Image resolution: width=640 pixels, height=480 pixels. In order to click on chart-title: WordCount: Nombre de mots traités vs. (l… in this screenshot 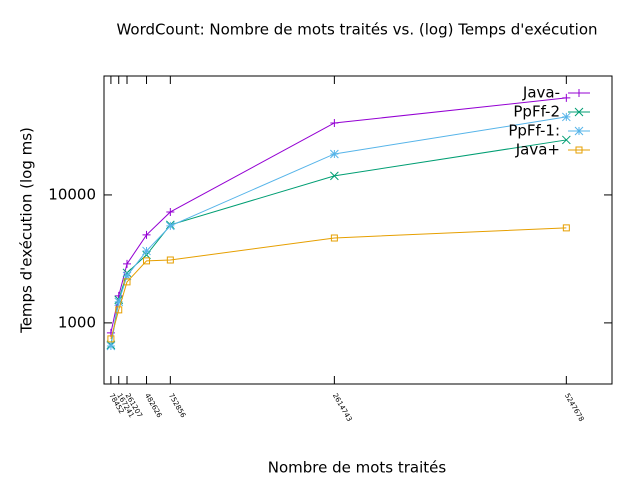, I will do `click(356, 30)`.